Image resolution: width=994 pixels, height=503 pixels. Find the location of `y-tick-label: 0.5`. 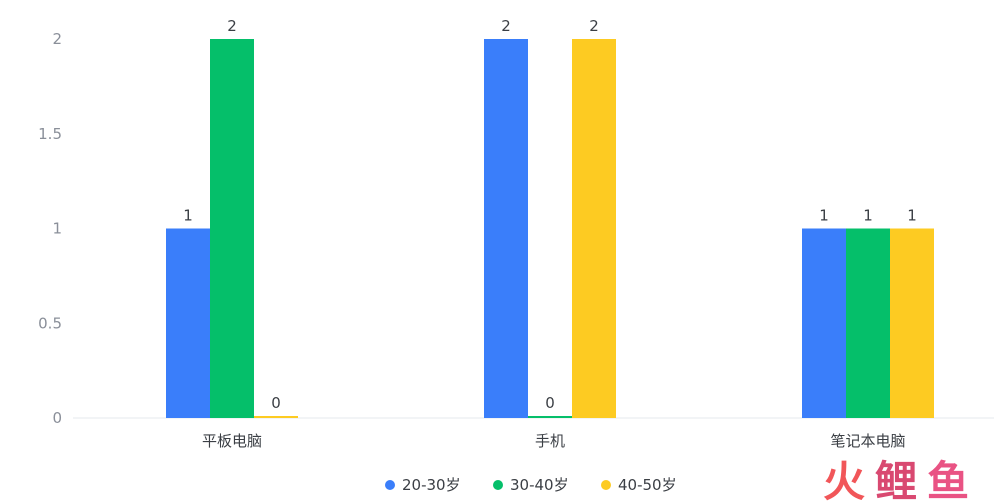

y-tick-label: 0.5 is located at coordinates (50, 323).